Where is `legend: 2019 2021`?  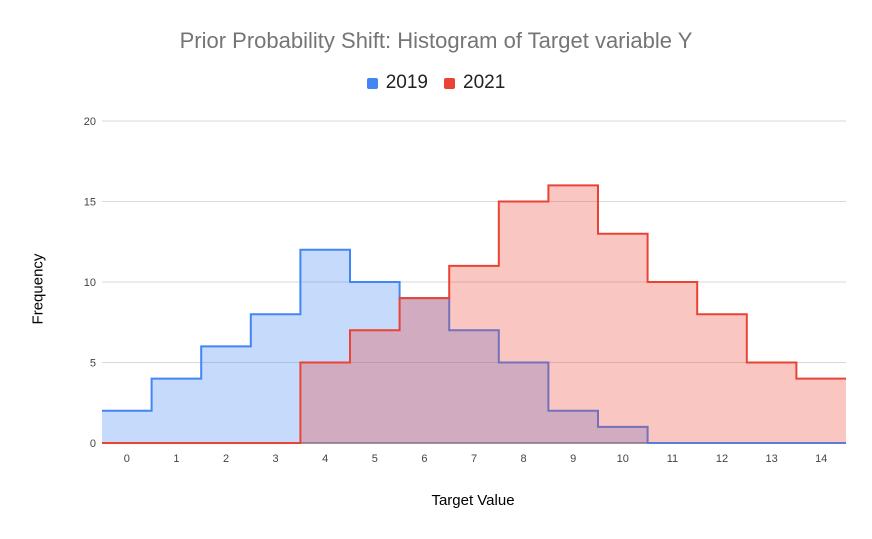
legend: 2019 2021 is located at coordinates (436, 83).